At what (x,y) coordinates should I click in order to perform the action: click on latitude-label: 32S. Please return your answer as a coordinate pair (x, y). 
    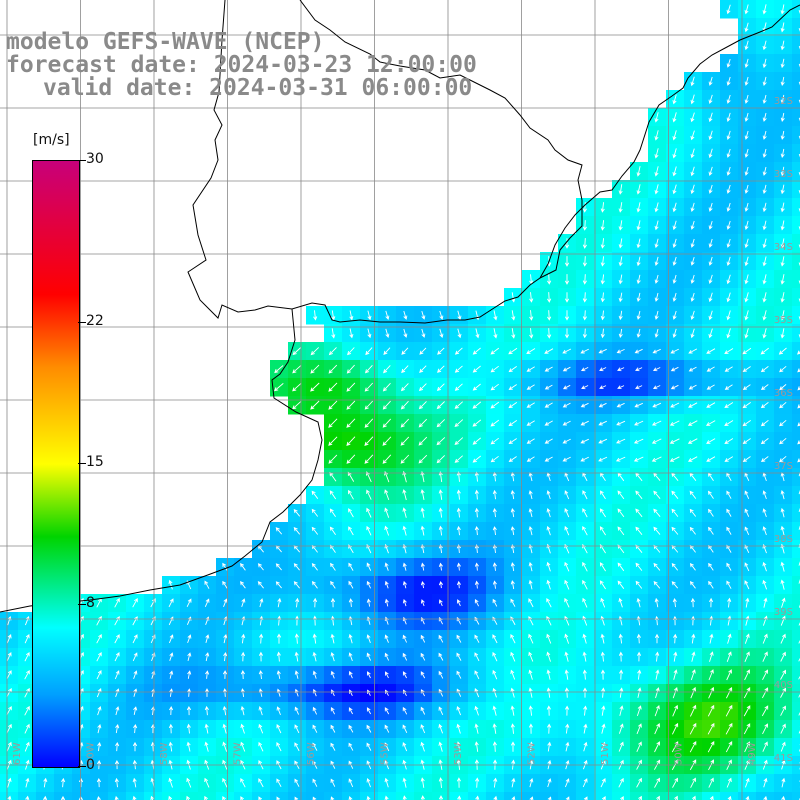
    Looking at the image, I should click on (783, 101).